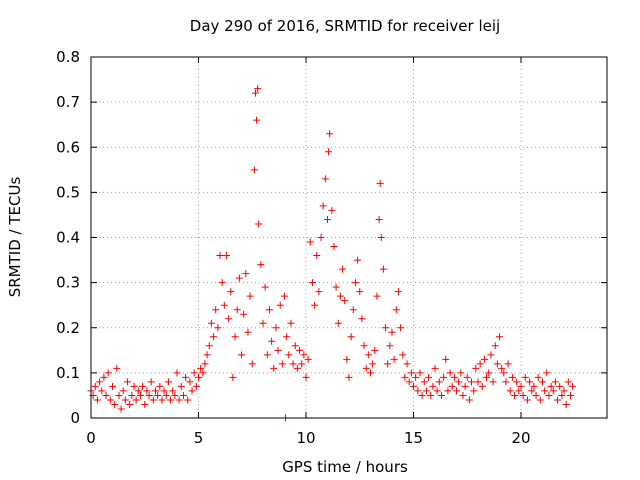 Image resolution: width=640 pixels, height=480 pixels. What do you see at coordinates (305, 438) in the screenshot?
I see `x-tick-label: 10` at bounding box center [305, 438].